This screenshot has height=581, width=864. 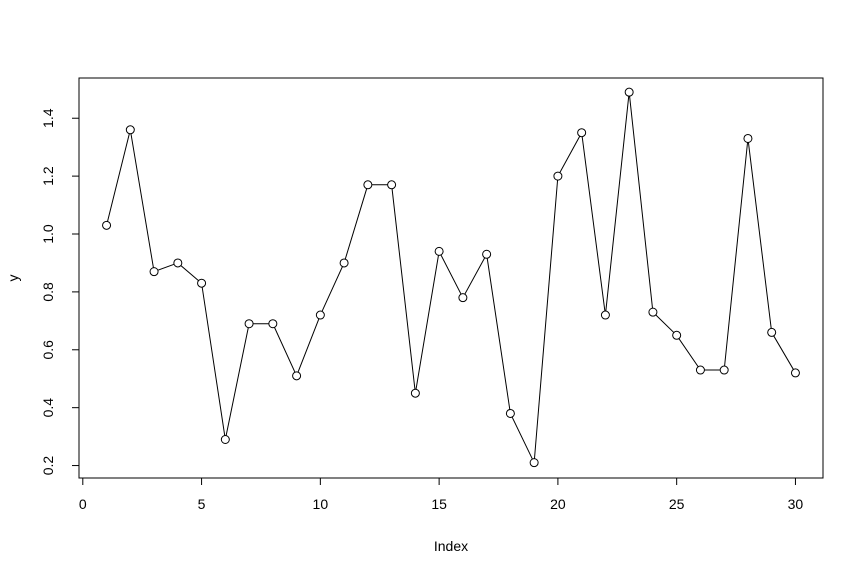 I want to click on y-tick-label: 1.0, so click(x=48, y=234).